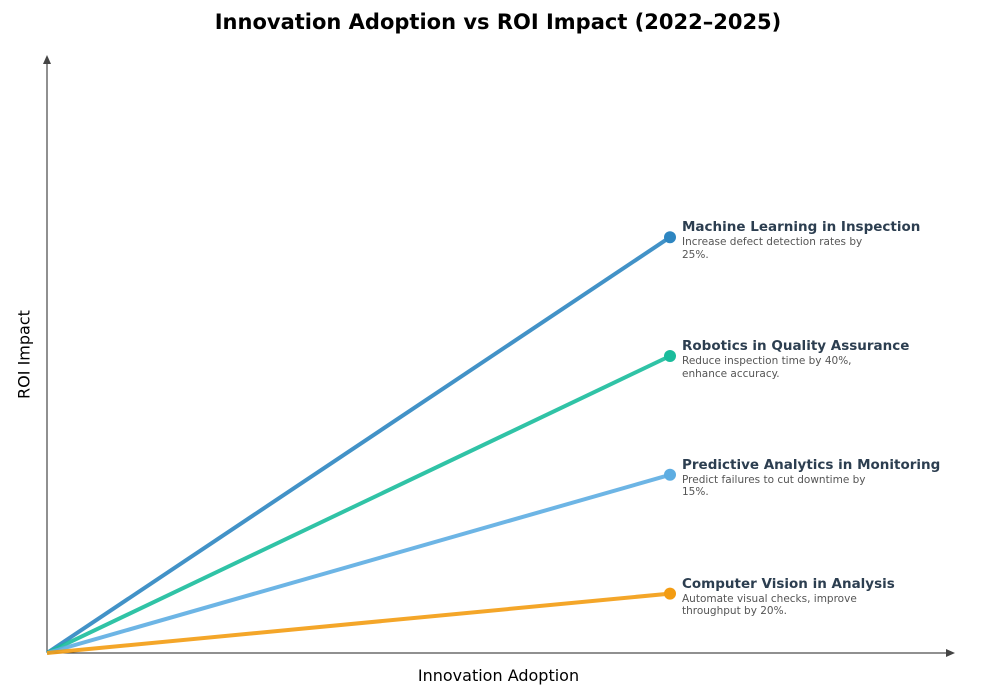 This screenshot has height=700, width=1000. I want to click on y-axis-arrow-icon, so click(47, 59).